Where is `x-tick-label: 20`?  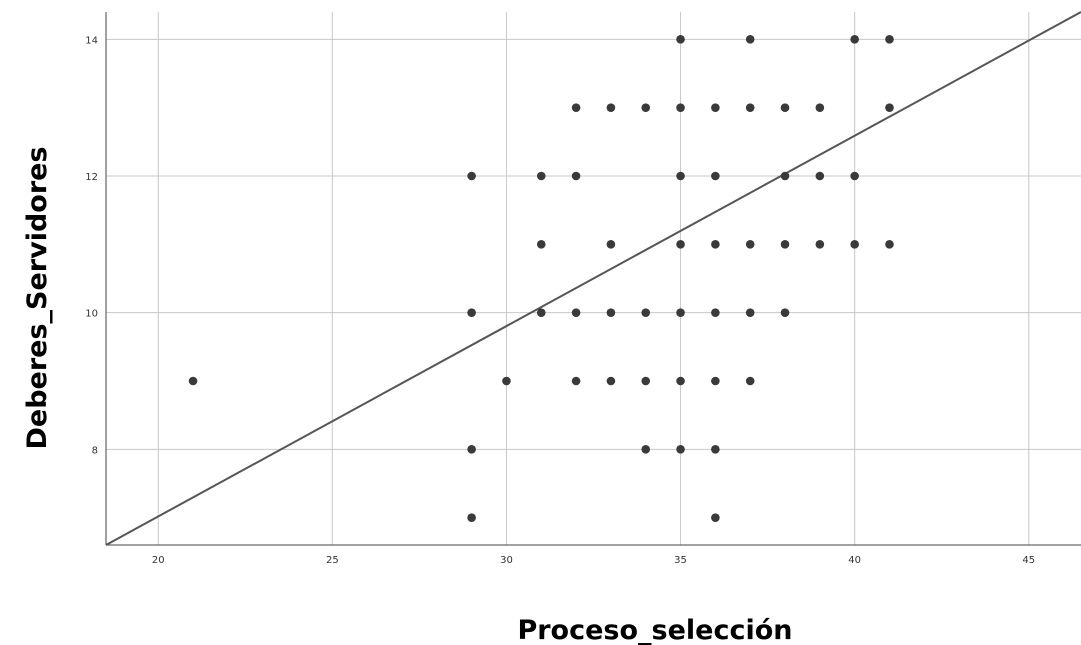
x-tick-label: 20 is located at coordinates (158, 560).